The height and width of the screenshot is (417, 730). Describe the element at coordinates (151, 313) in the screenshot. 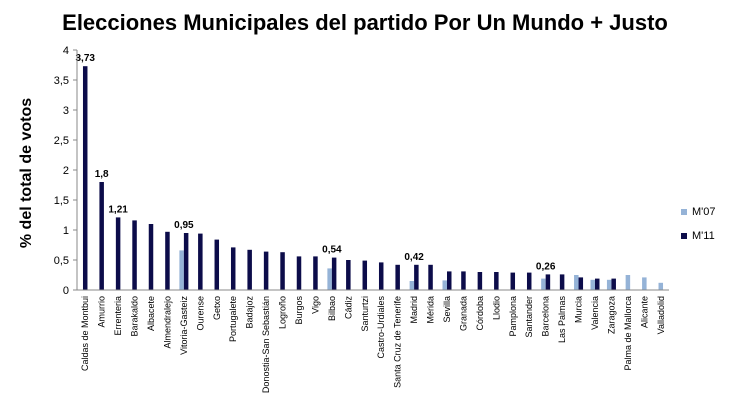

I see `x-tick-label: Albacete` at that location.